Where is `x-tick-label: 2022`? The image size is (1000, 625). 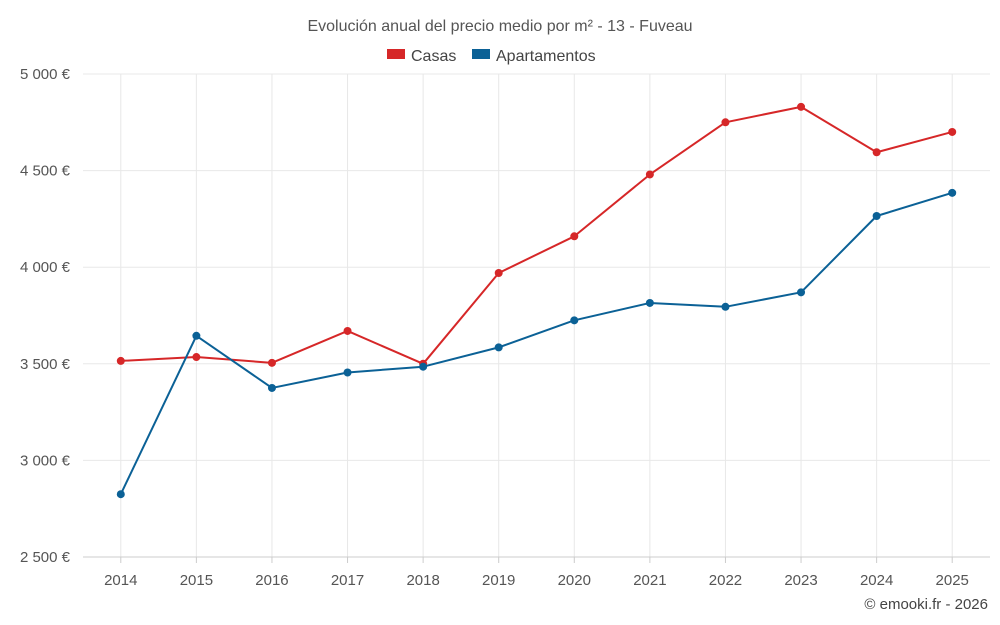
x-tick-label: 2022 is located at coordinates (725, 580).